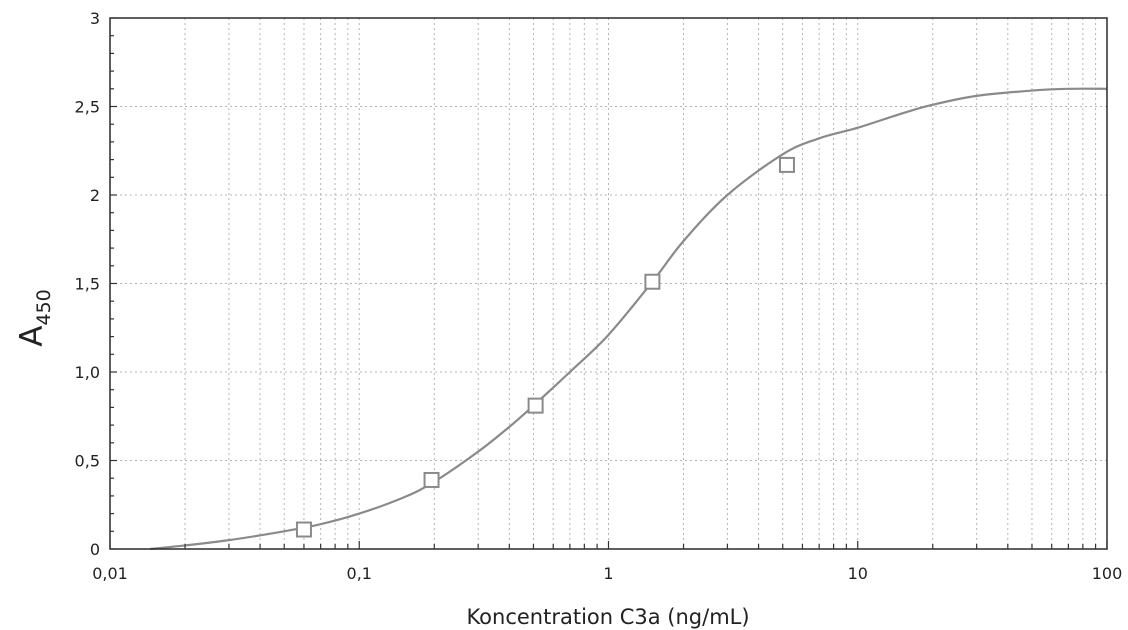  Describe the element at coordinates (95, 18) in the screenshot. I see `y-tick-label: 3` at that location.